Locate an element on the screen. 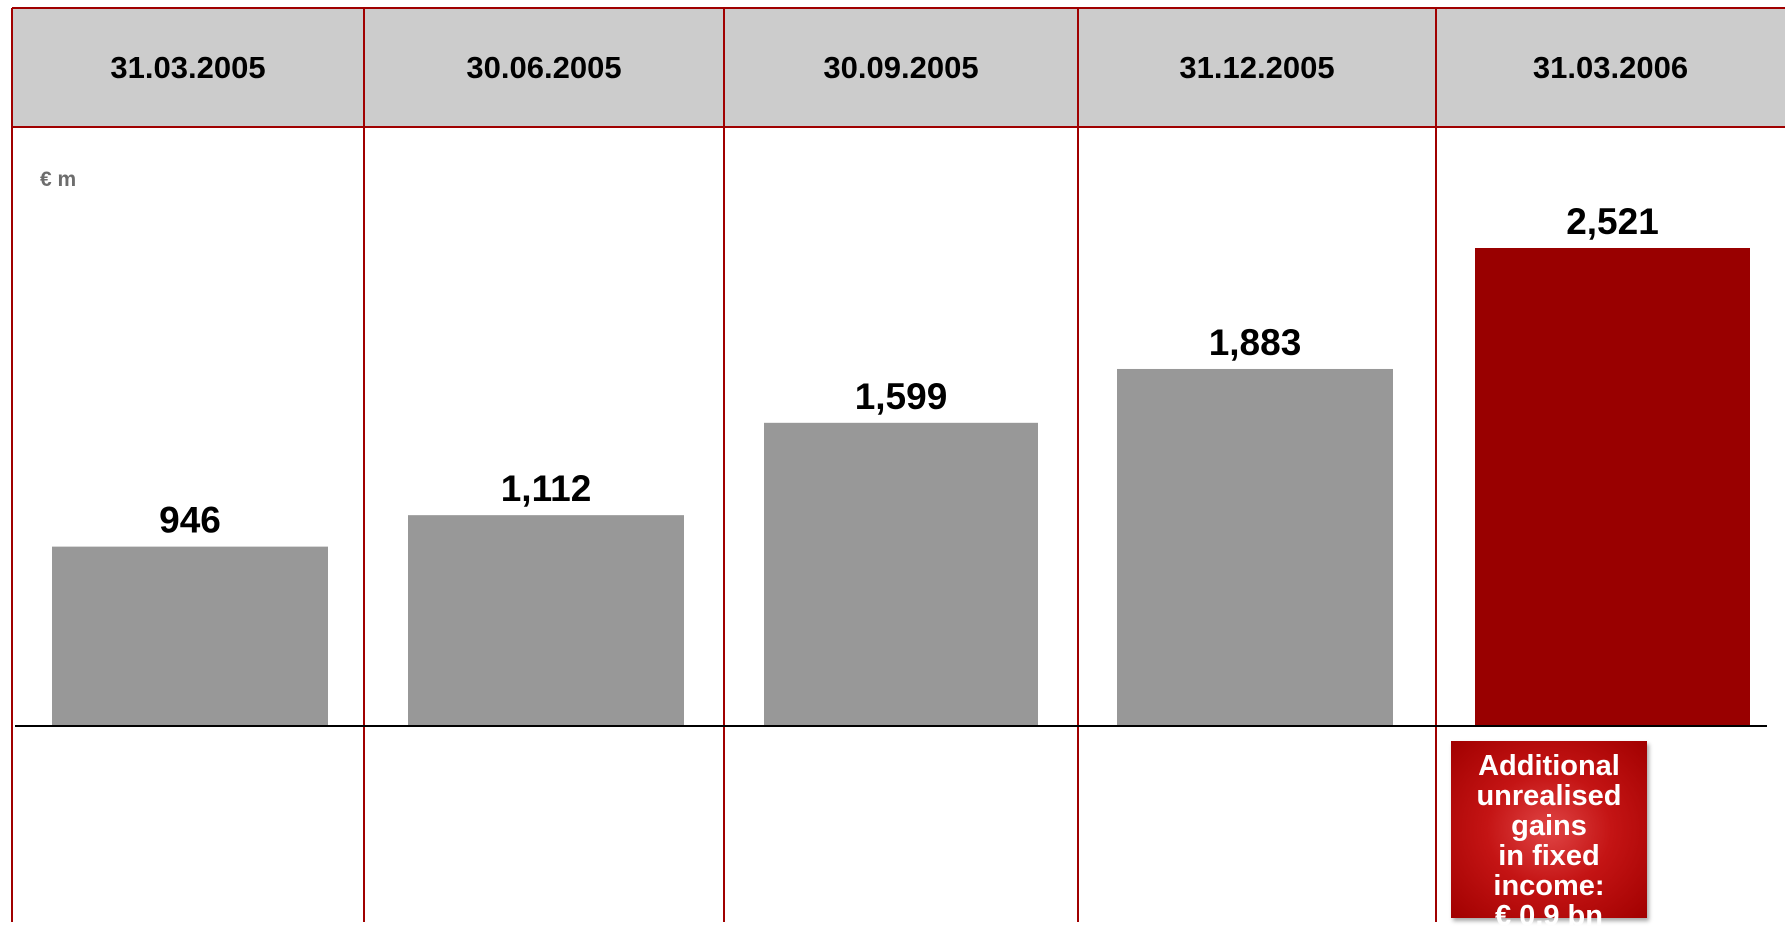  column-header-3: 30.09.2005 is located at coordinates (900, 67).